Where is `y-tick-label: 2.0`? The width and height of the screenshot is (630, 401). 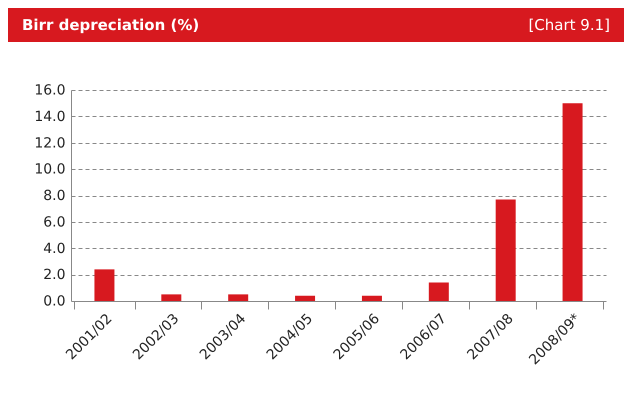 y-tick-label: 2.0 is located at coordinates (54, 275).